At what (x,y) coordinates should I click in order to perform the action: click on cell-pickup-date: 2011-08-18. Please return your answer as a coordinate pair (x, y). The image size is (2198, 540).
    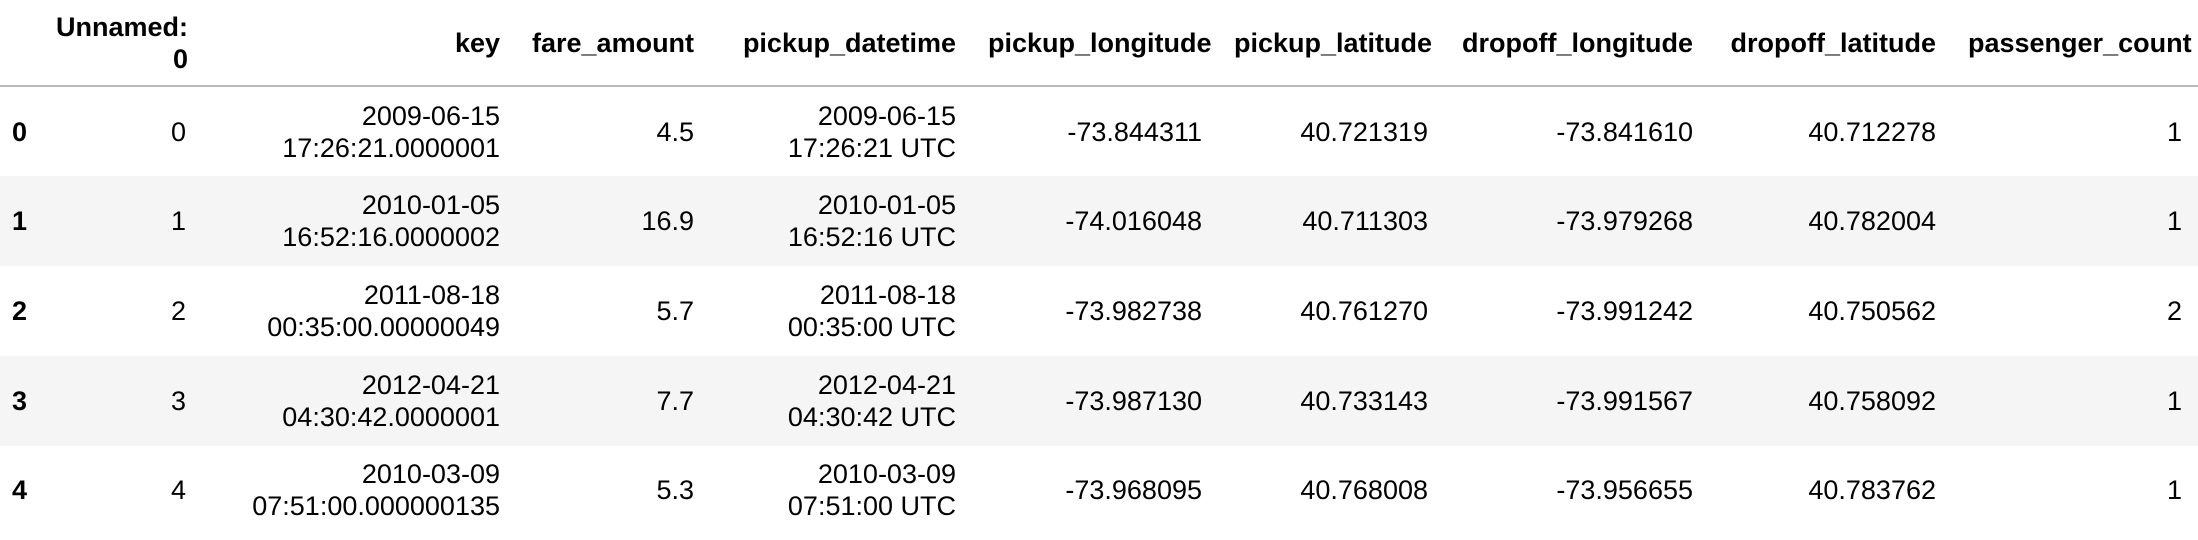
    Looking at the image, I should click on (887, 295).